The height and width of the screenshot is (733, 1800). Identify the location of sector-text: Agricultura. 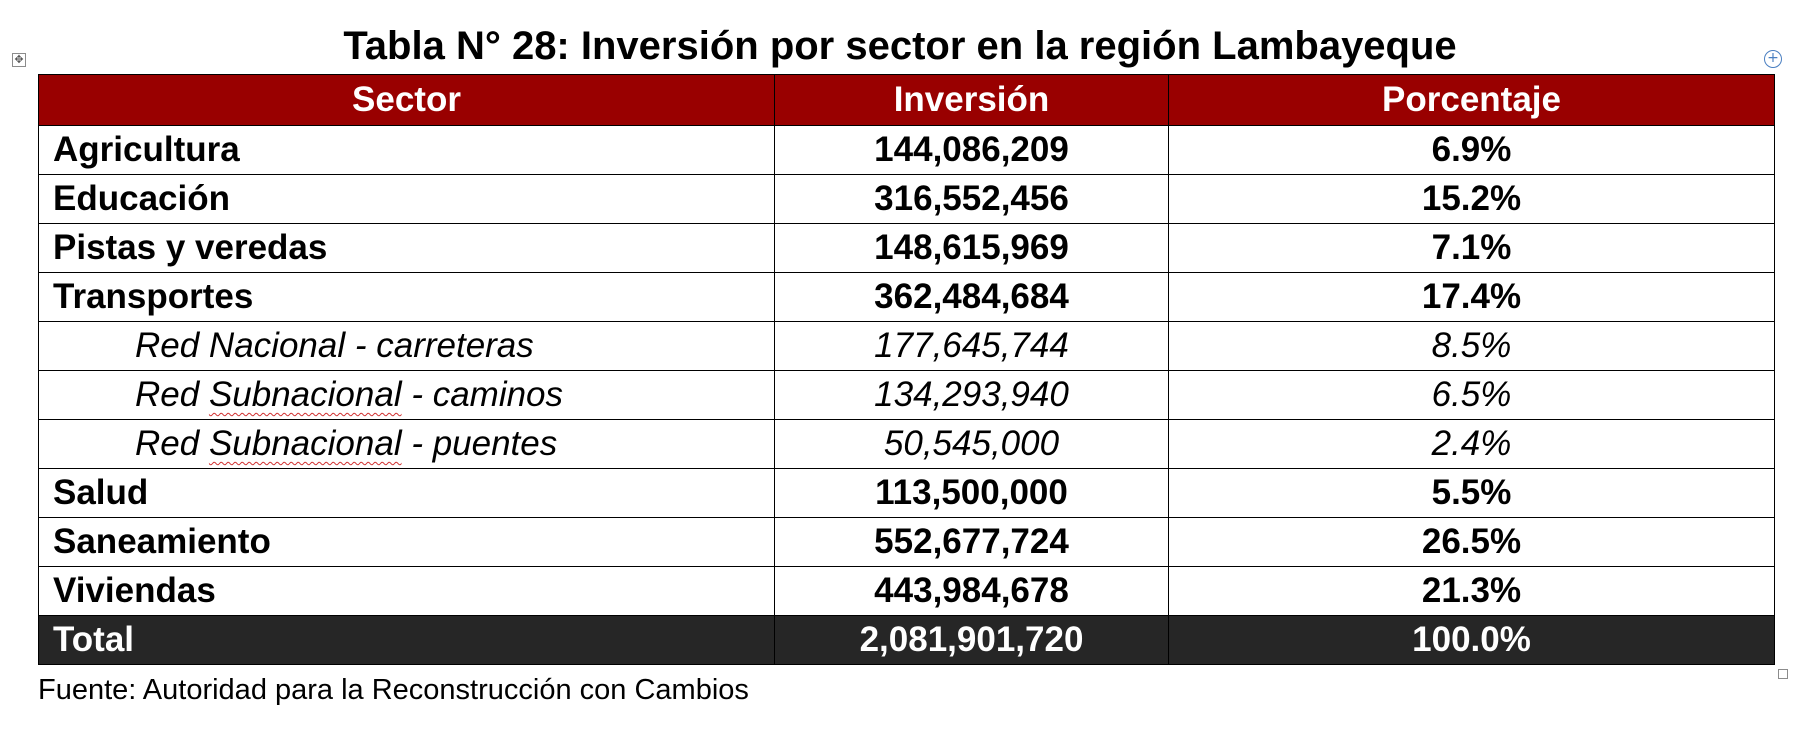
(146, 149).